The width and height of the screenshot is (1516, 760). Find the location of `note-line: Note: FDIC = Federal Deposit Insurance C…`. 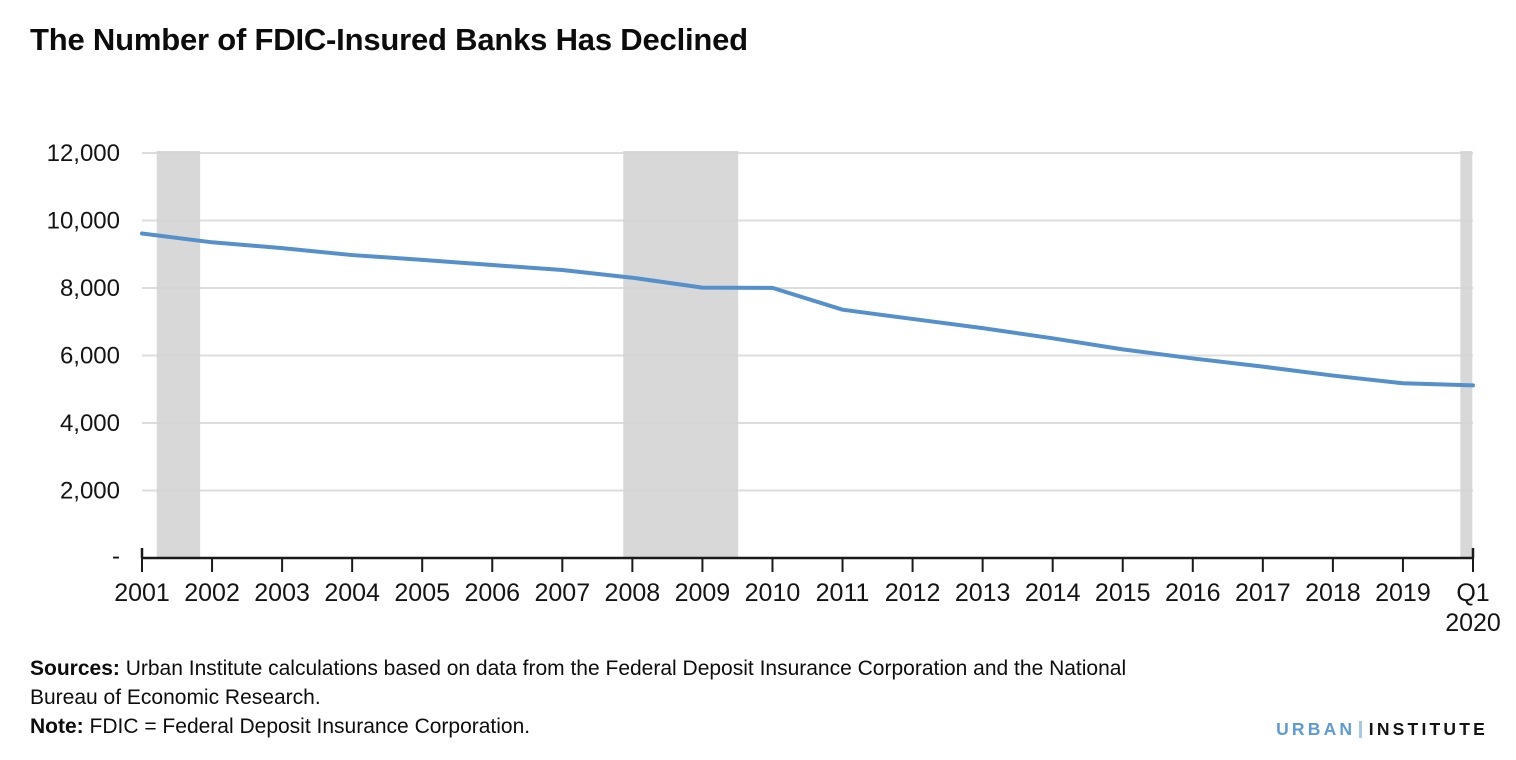

note-line: Note: FDIC = Federal Deposit Insurance C… is located at coordinates (640, 726).